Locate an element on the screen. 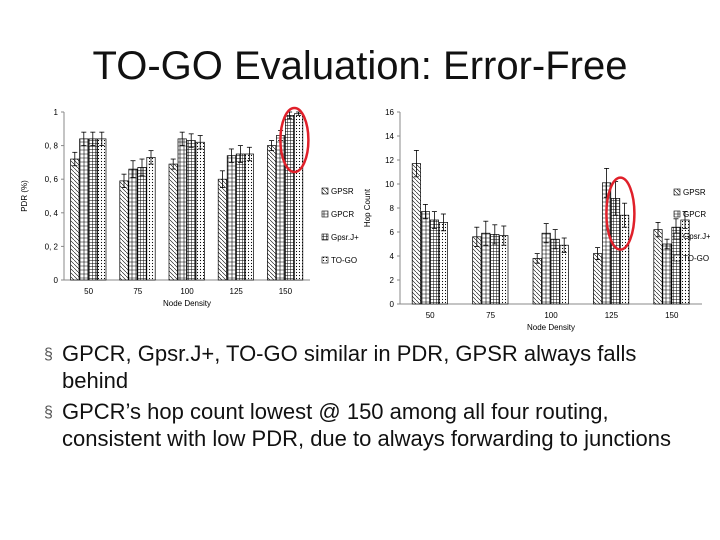  y-tick-label: 16 is located at coordinates (389, 112).